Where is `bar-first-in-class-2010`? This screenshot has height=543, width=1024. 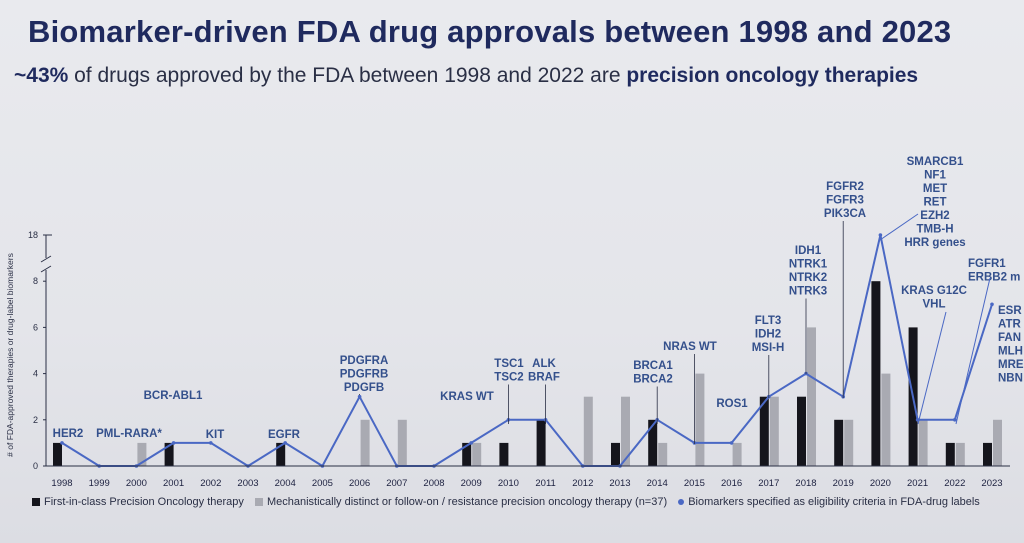 bar-first-in-class-2010 is located at coordinates (504, 454).